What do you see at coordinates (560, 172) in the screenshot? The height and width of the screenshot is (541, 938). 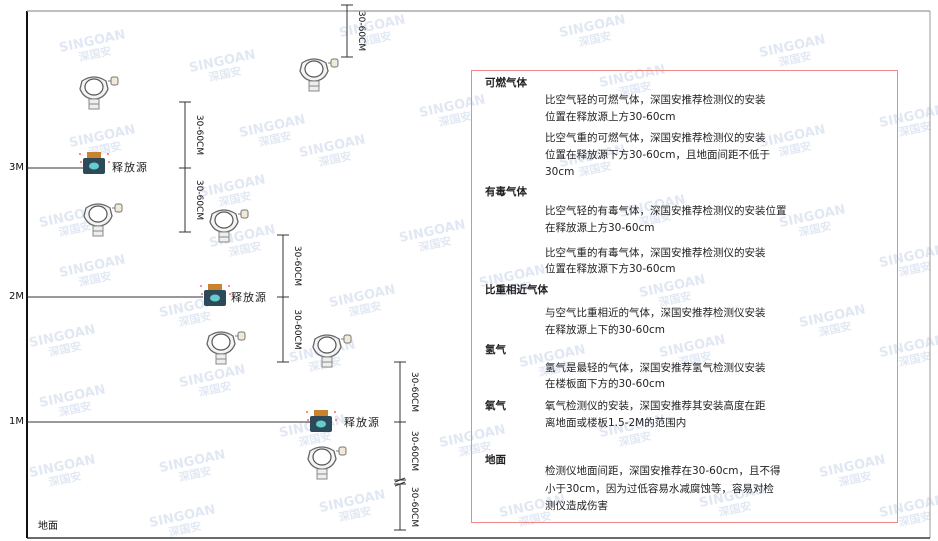 I see `section-text-line: 30cm` at bounding box center [560, 172].